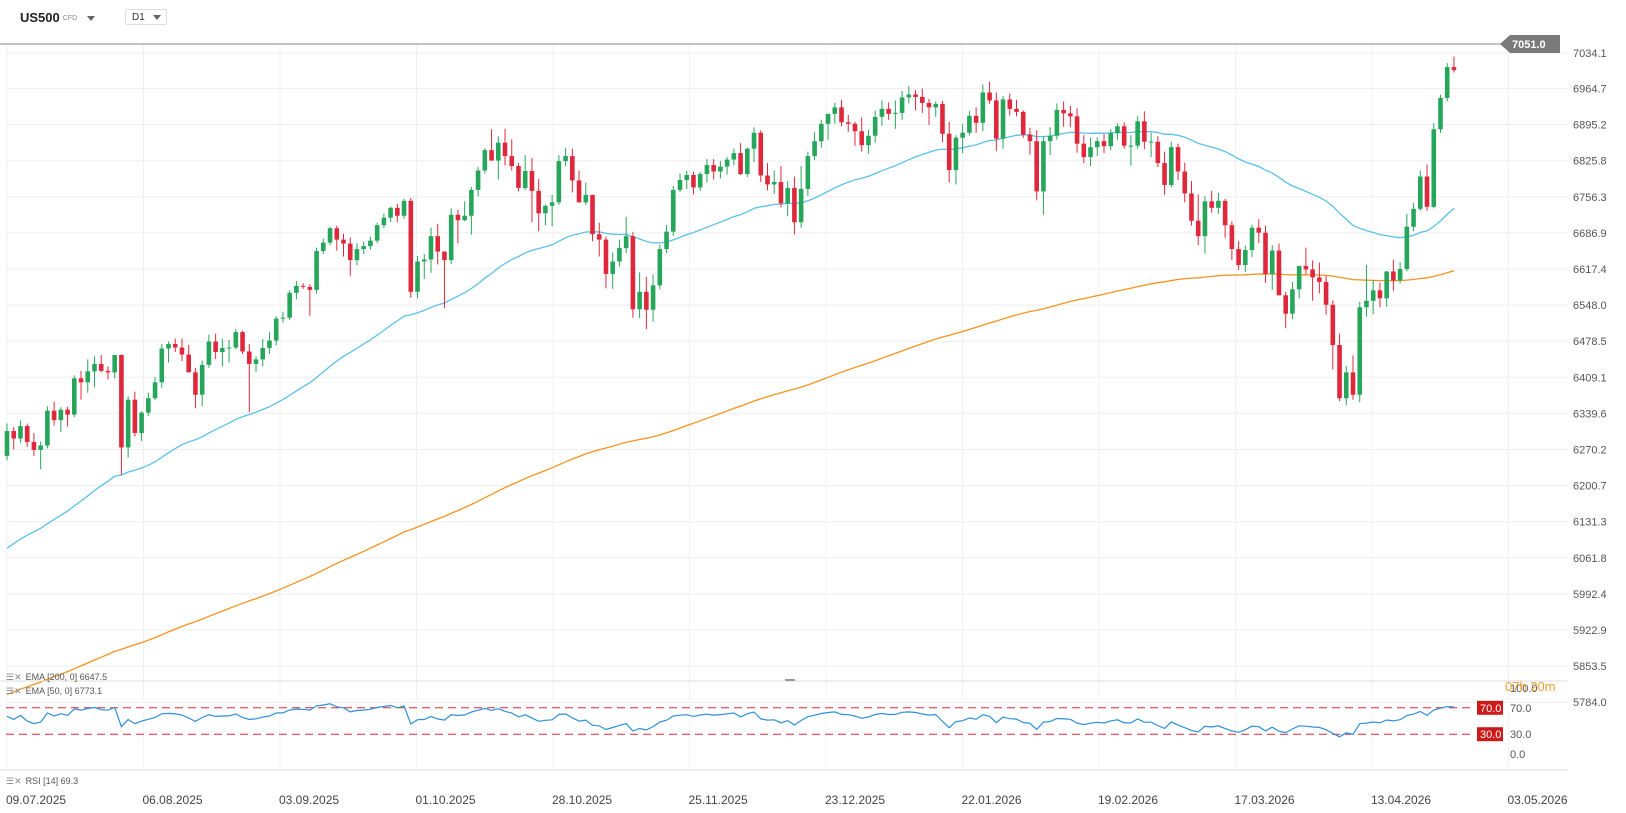  What do you see at coordinates (36, 800) in the screenshot?
I see `date-axis-label: 09.07.2025` at bounding box center [36, 800].